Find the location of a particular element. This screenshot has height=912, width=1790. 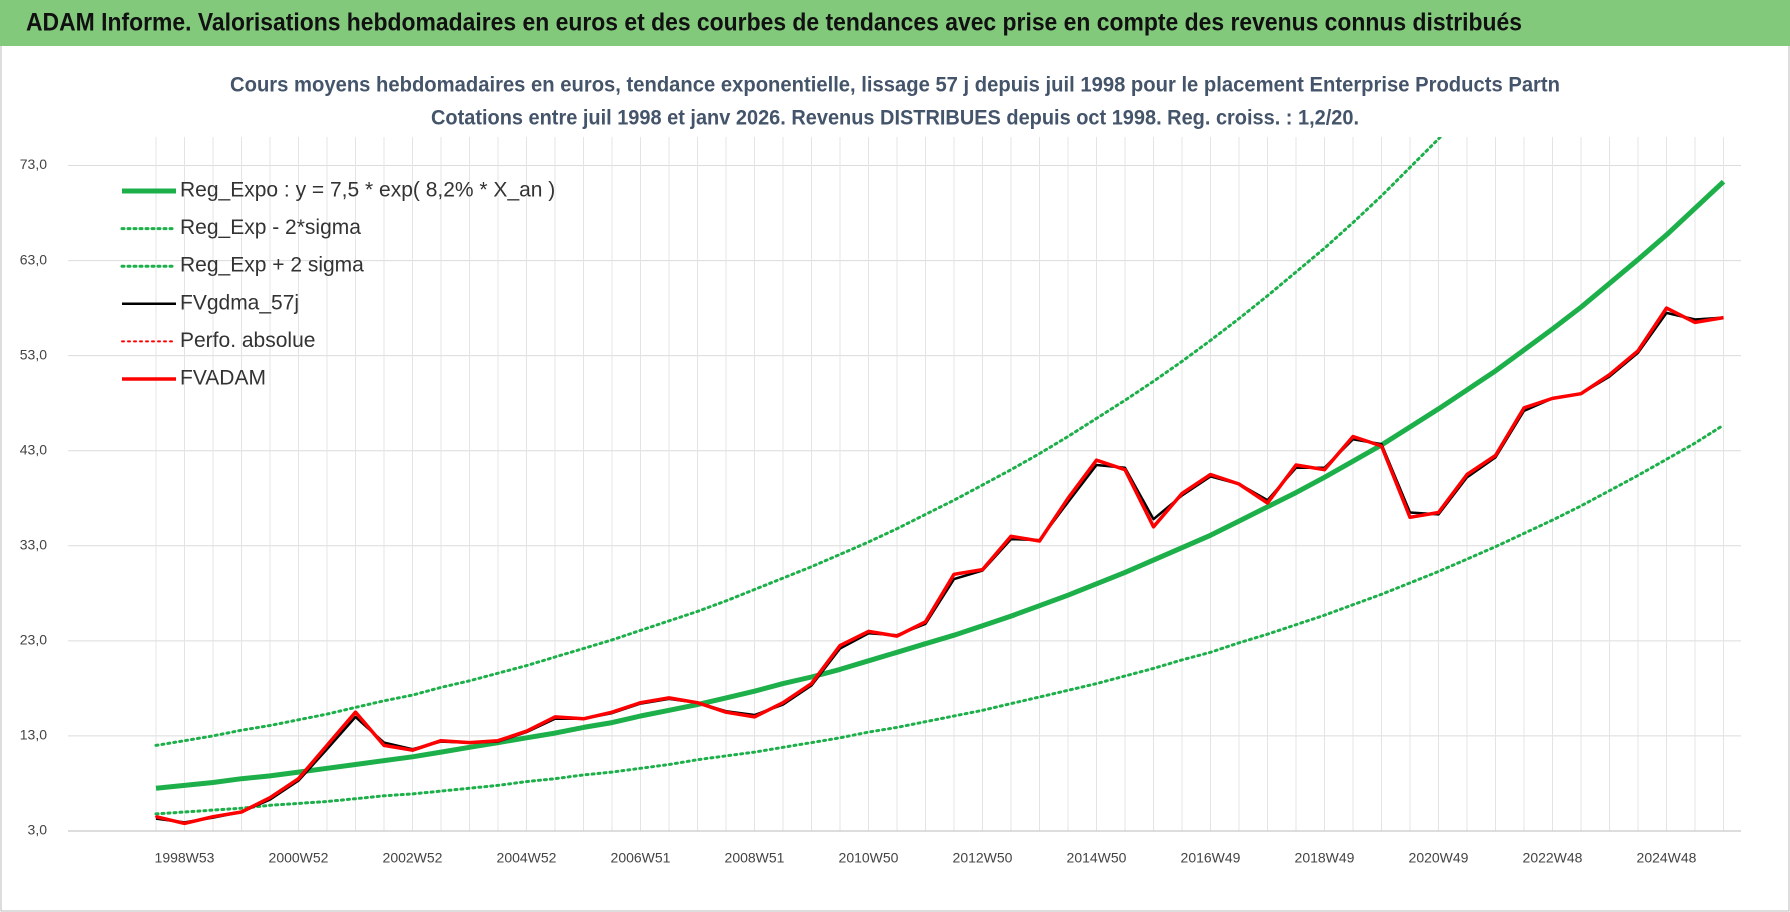

legend-label: FVADAM is located at coordinates (223, 378).